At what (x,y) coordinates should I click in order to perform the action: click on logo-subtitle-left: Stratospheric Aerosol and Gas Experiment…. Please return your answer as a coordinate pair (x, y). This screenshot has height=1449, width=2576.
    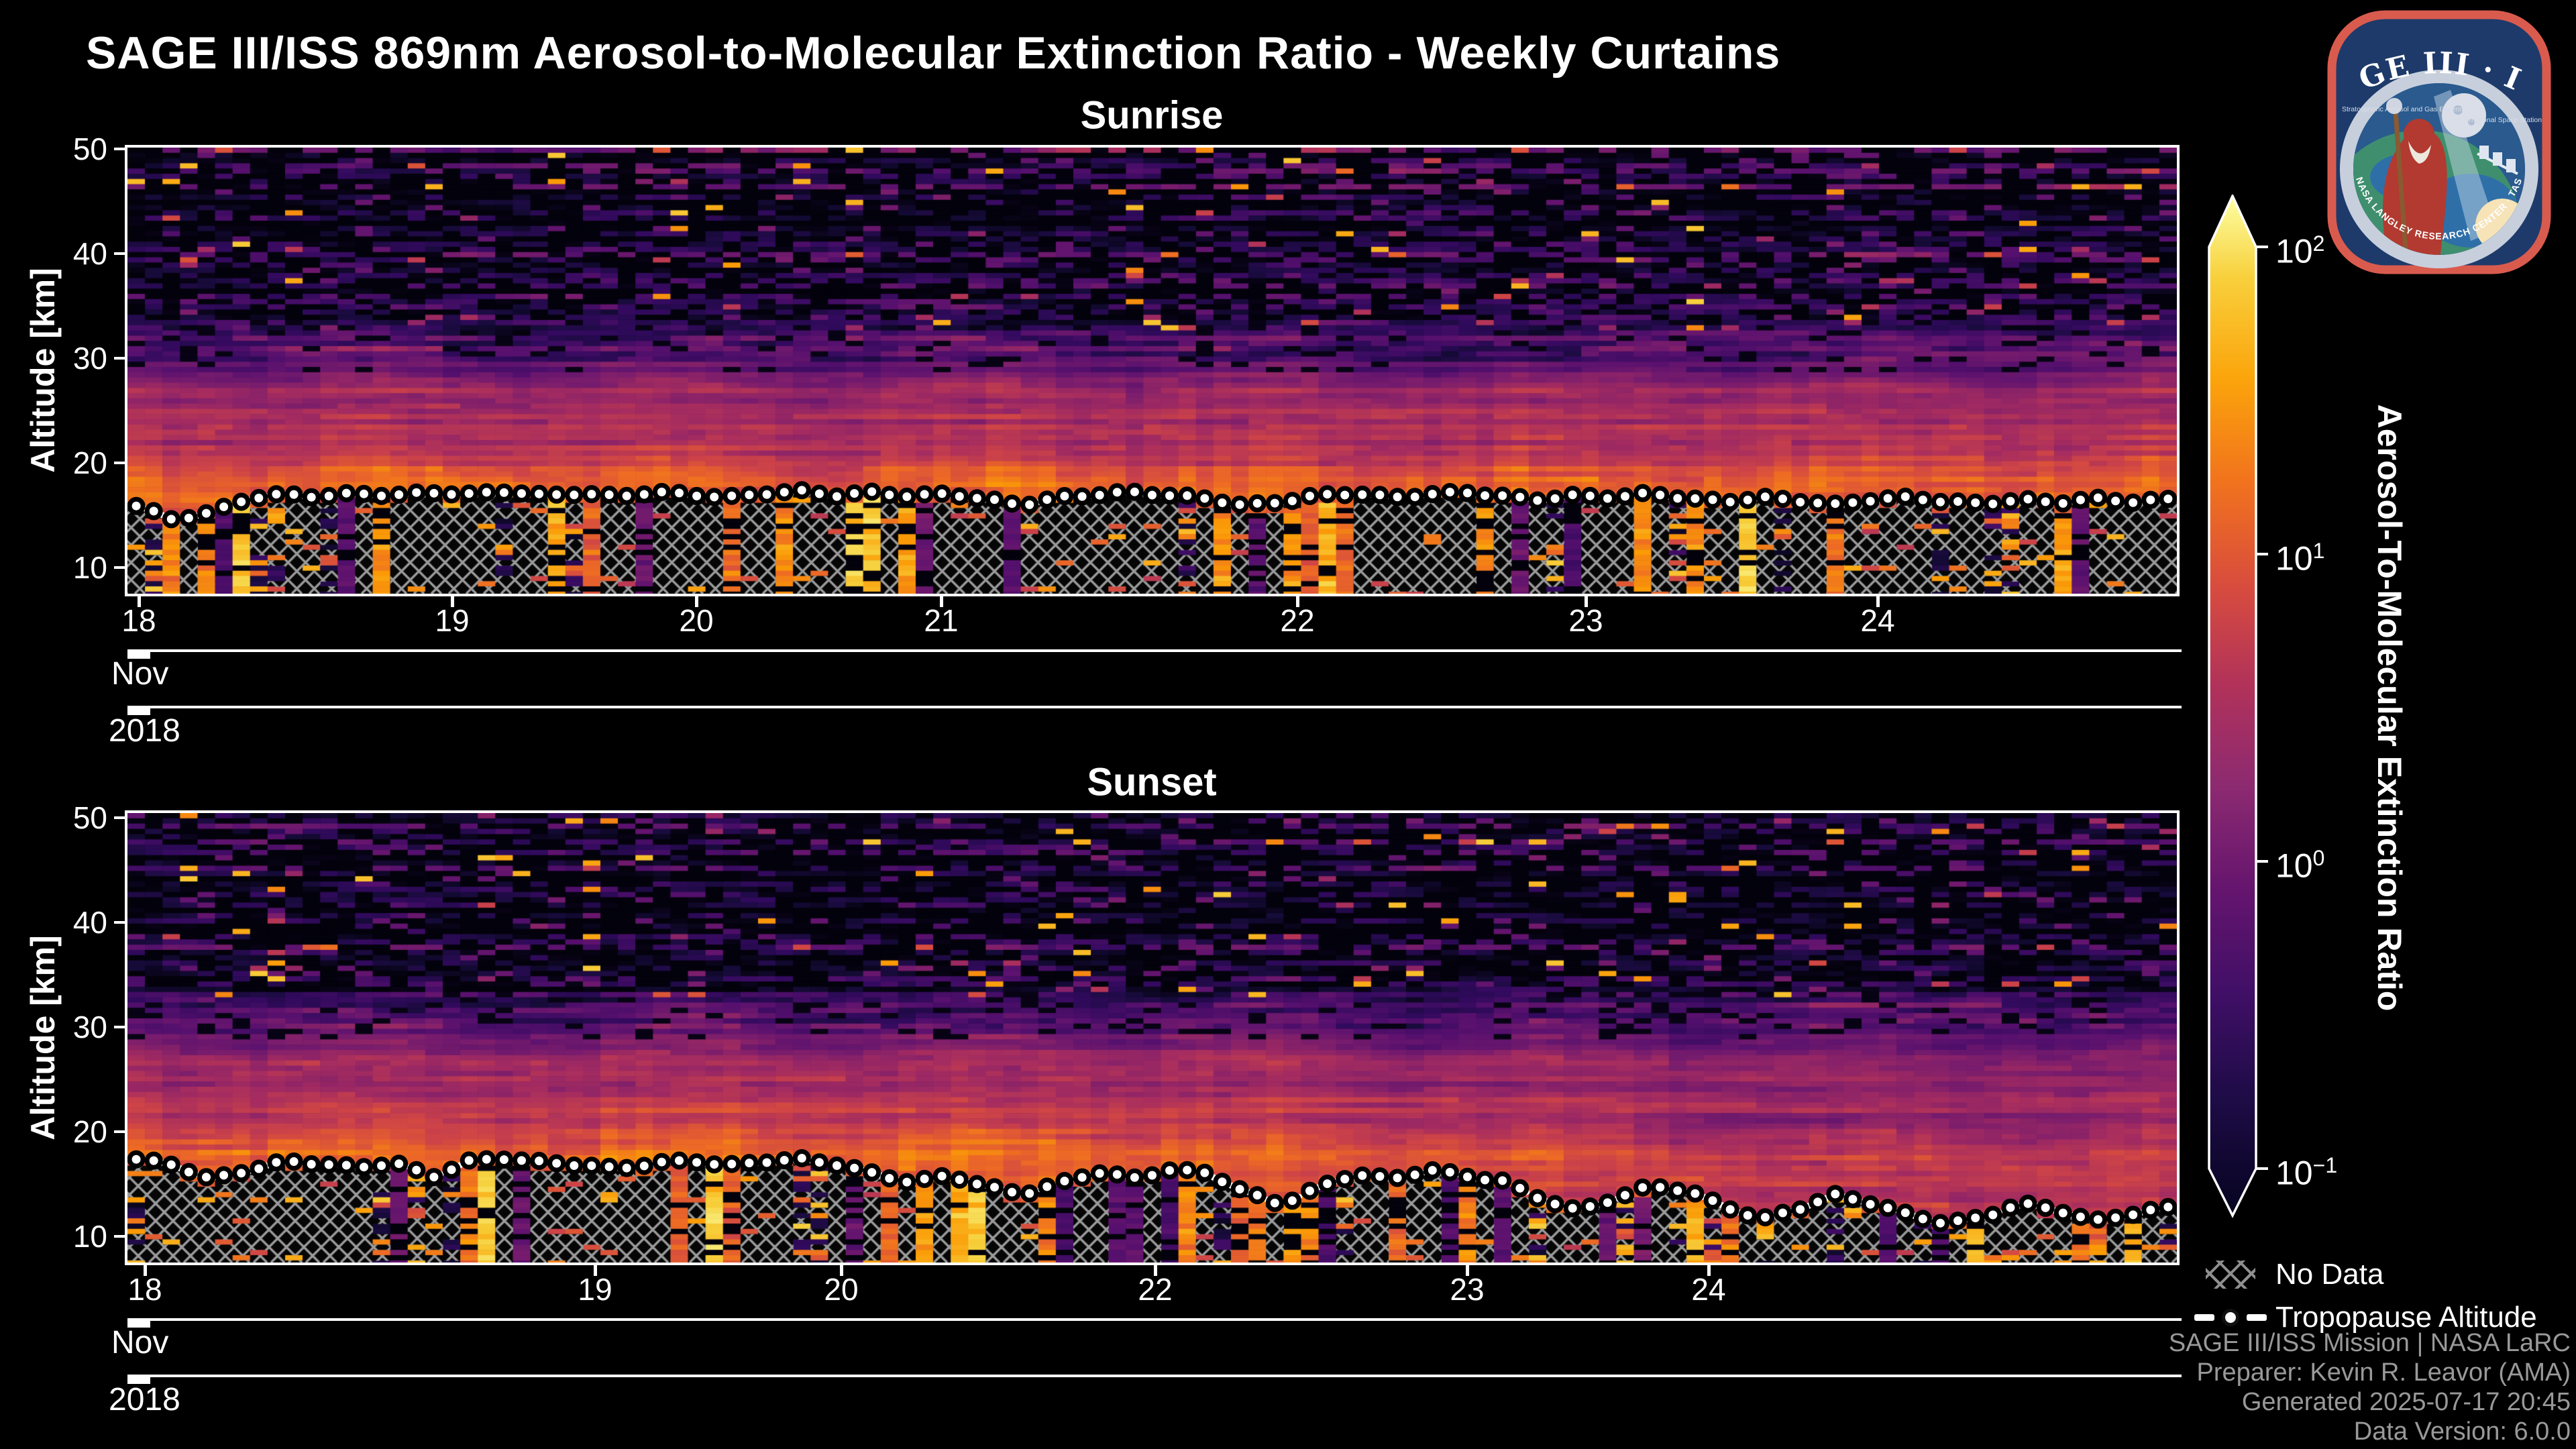
    Looking at the image, I should click on (2412, 109).